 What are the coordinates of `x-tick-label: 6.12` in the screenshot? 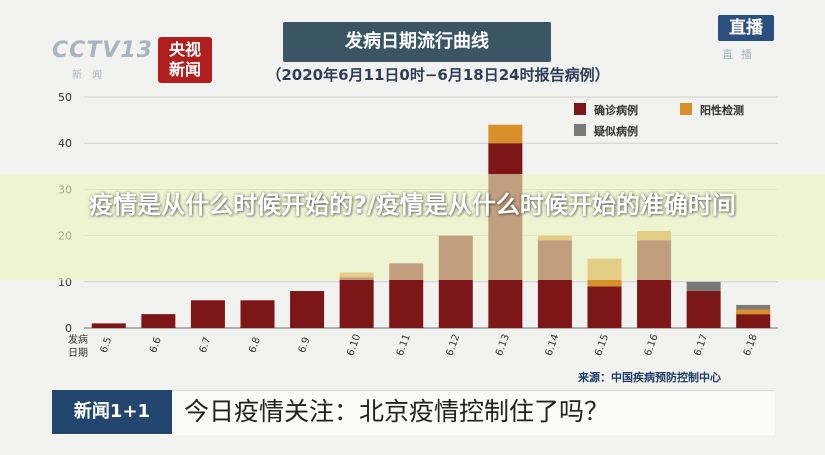 It's located at (453, 345).